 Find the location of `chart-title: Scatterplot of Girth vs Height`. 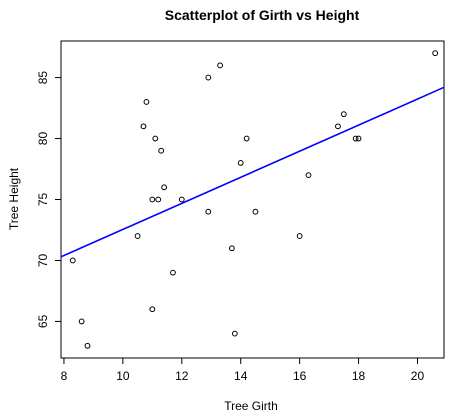

chart-title: Scatterplot of Girth vs Height is located at coordinates (262, 15).